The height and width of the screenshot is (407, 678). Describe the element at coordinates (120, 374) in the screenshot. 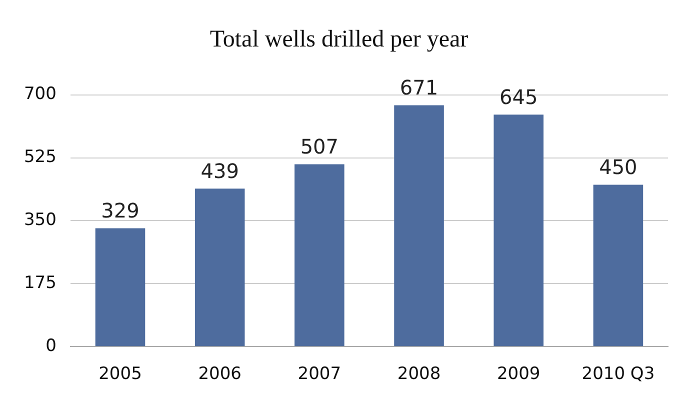

I see `x-tick-label: 2005` at that location.